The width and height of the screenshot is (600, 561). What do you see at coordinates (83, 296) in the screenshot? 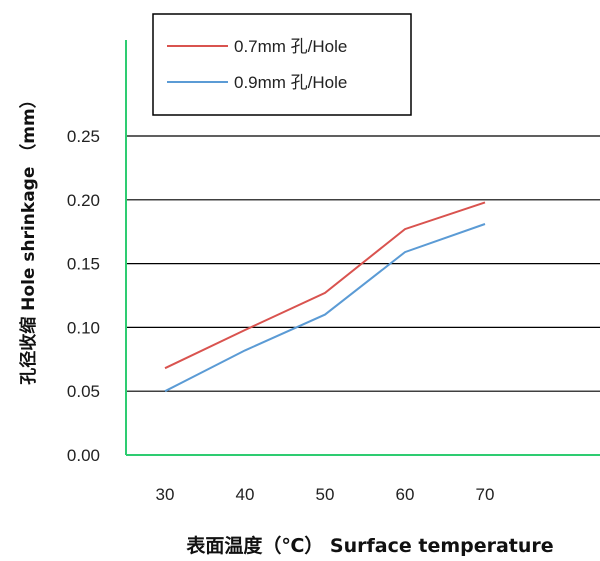
I see `y-tick-labels: 0.00 0.05 0.10 0.15 0.20 0.25` at bounding box center [83, 296].